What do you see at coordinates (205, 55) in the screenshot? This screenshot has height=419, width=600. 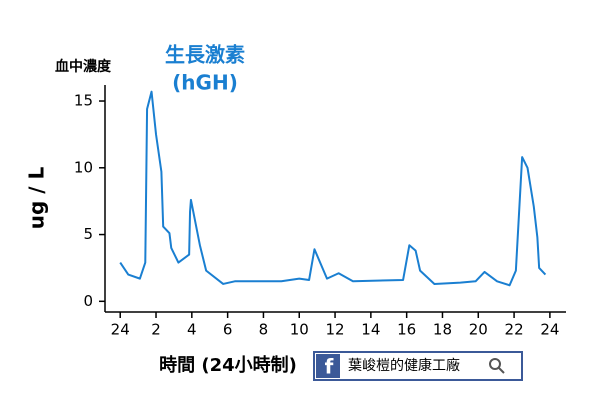 I see `chart-title: 生長激素` at bounding box center [205, 55].